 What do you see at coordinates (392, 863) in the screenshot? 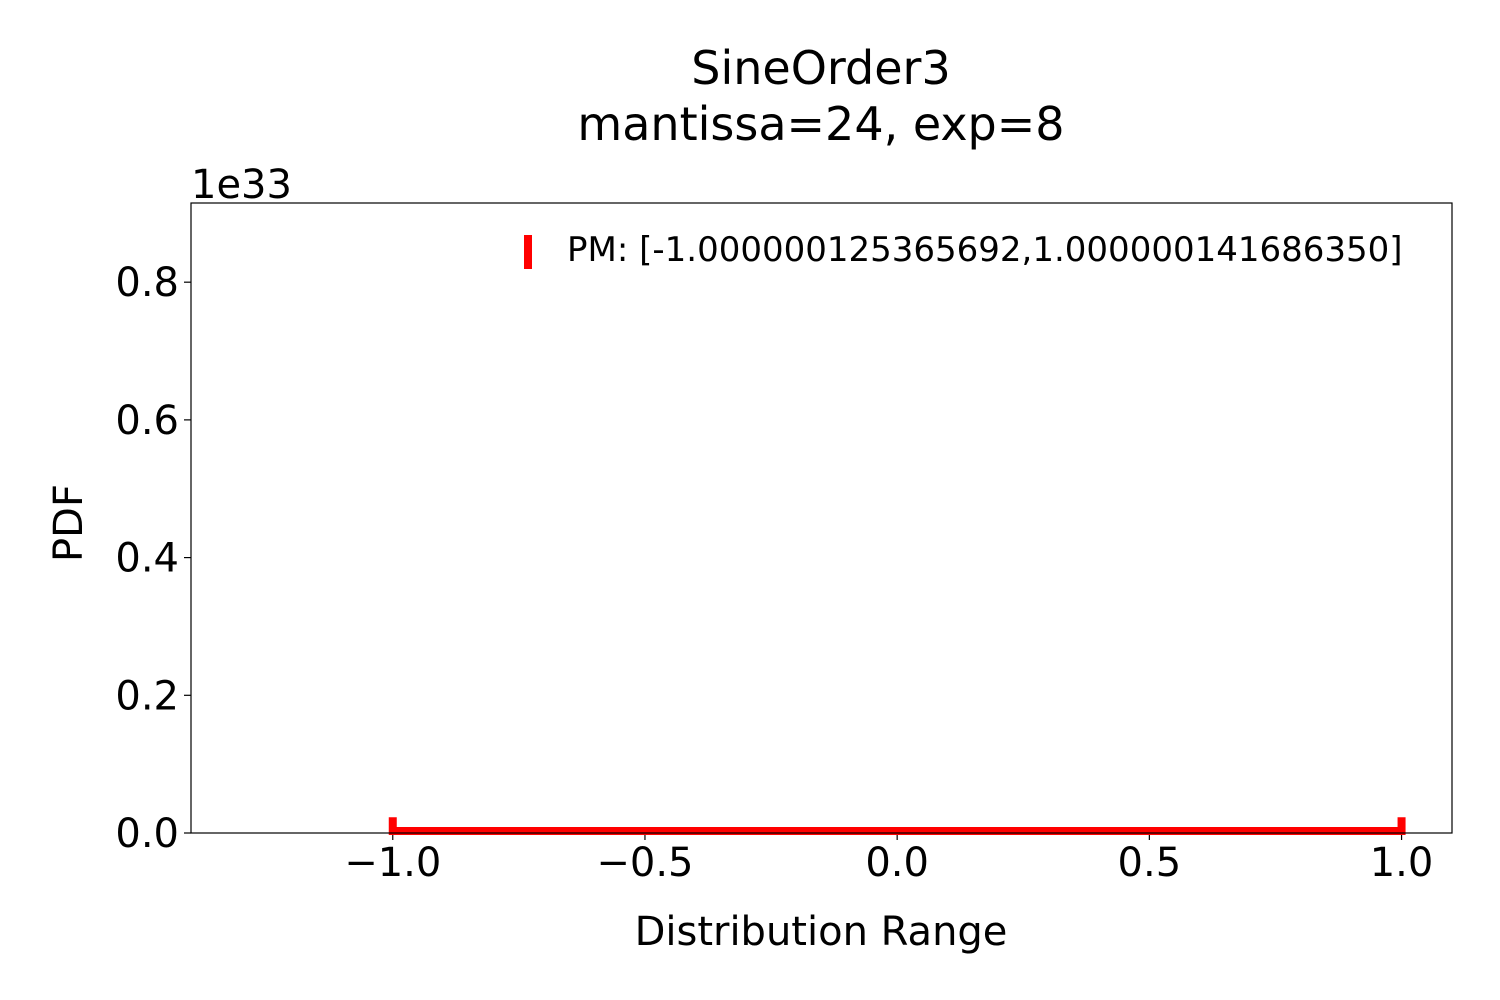
I see `x-tick-label: −1.0` at bounding box center [392, 863].